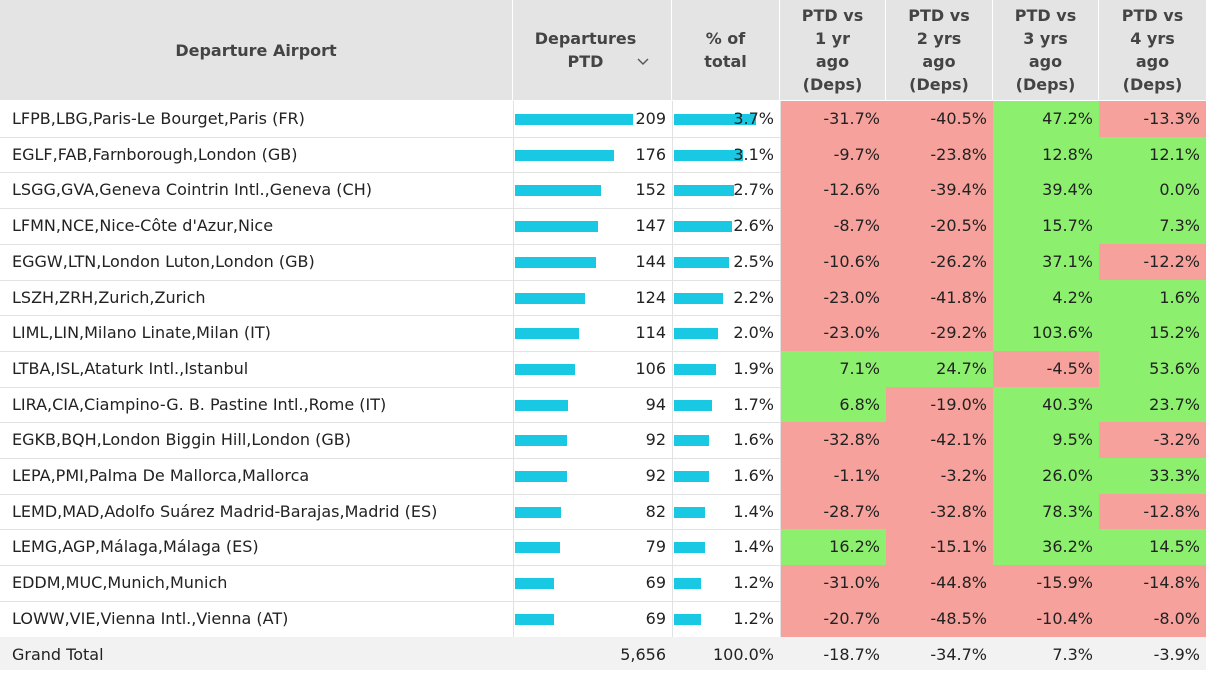 This screenshot has height=673, width=1206. I want to click on pct-value: 2.5%, so click(753, 261).